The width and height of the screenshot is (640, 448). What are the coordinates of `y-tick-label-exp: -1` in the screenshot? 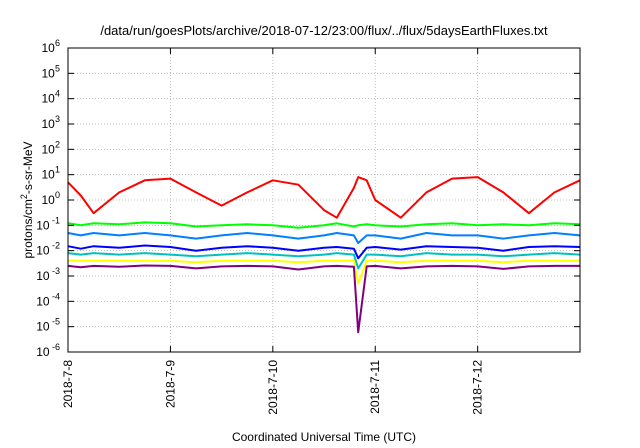 It's located at (56, 220).